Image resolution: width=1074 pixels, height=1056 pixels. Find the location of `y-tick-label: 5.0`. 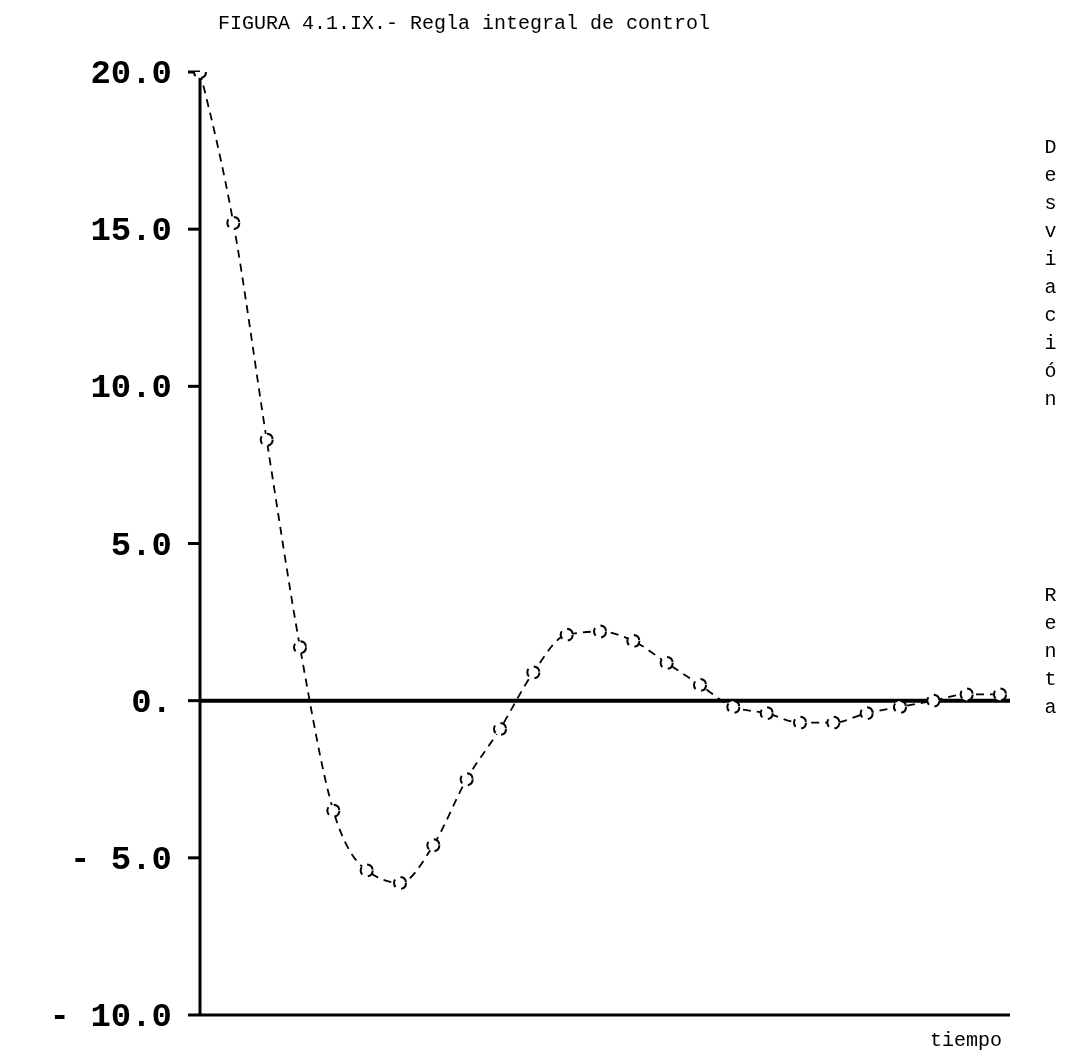

y-tick-label: 5.0 is located at coordinates (141, 545).